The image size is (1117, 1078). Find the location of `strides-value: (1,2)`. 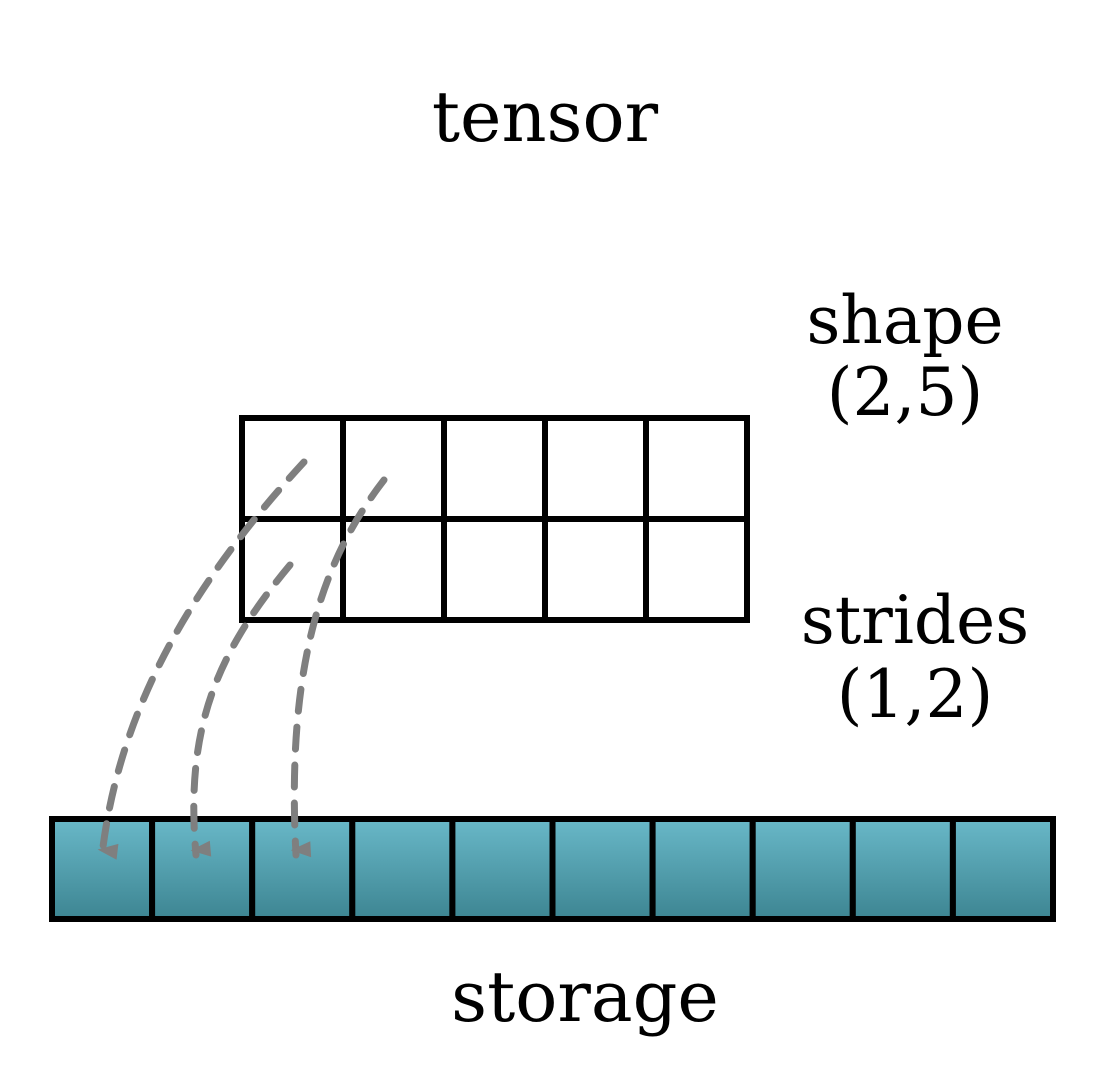

strides-value: (1,2) is located at coordinates (915, 694).